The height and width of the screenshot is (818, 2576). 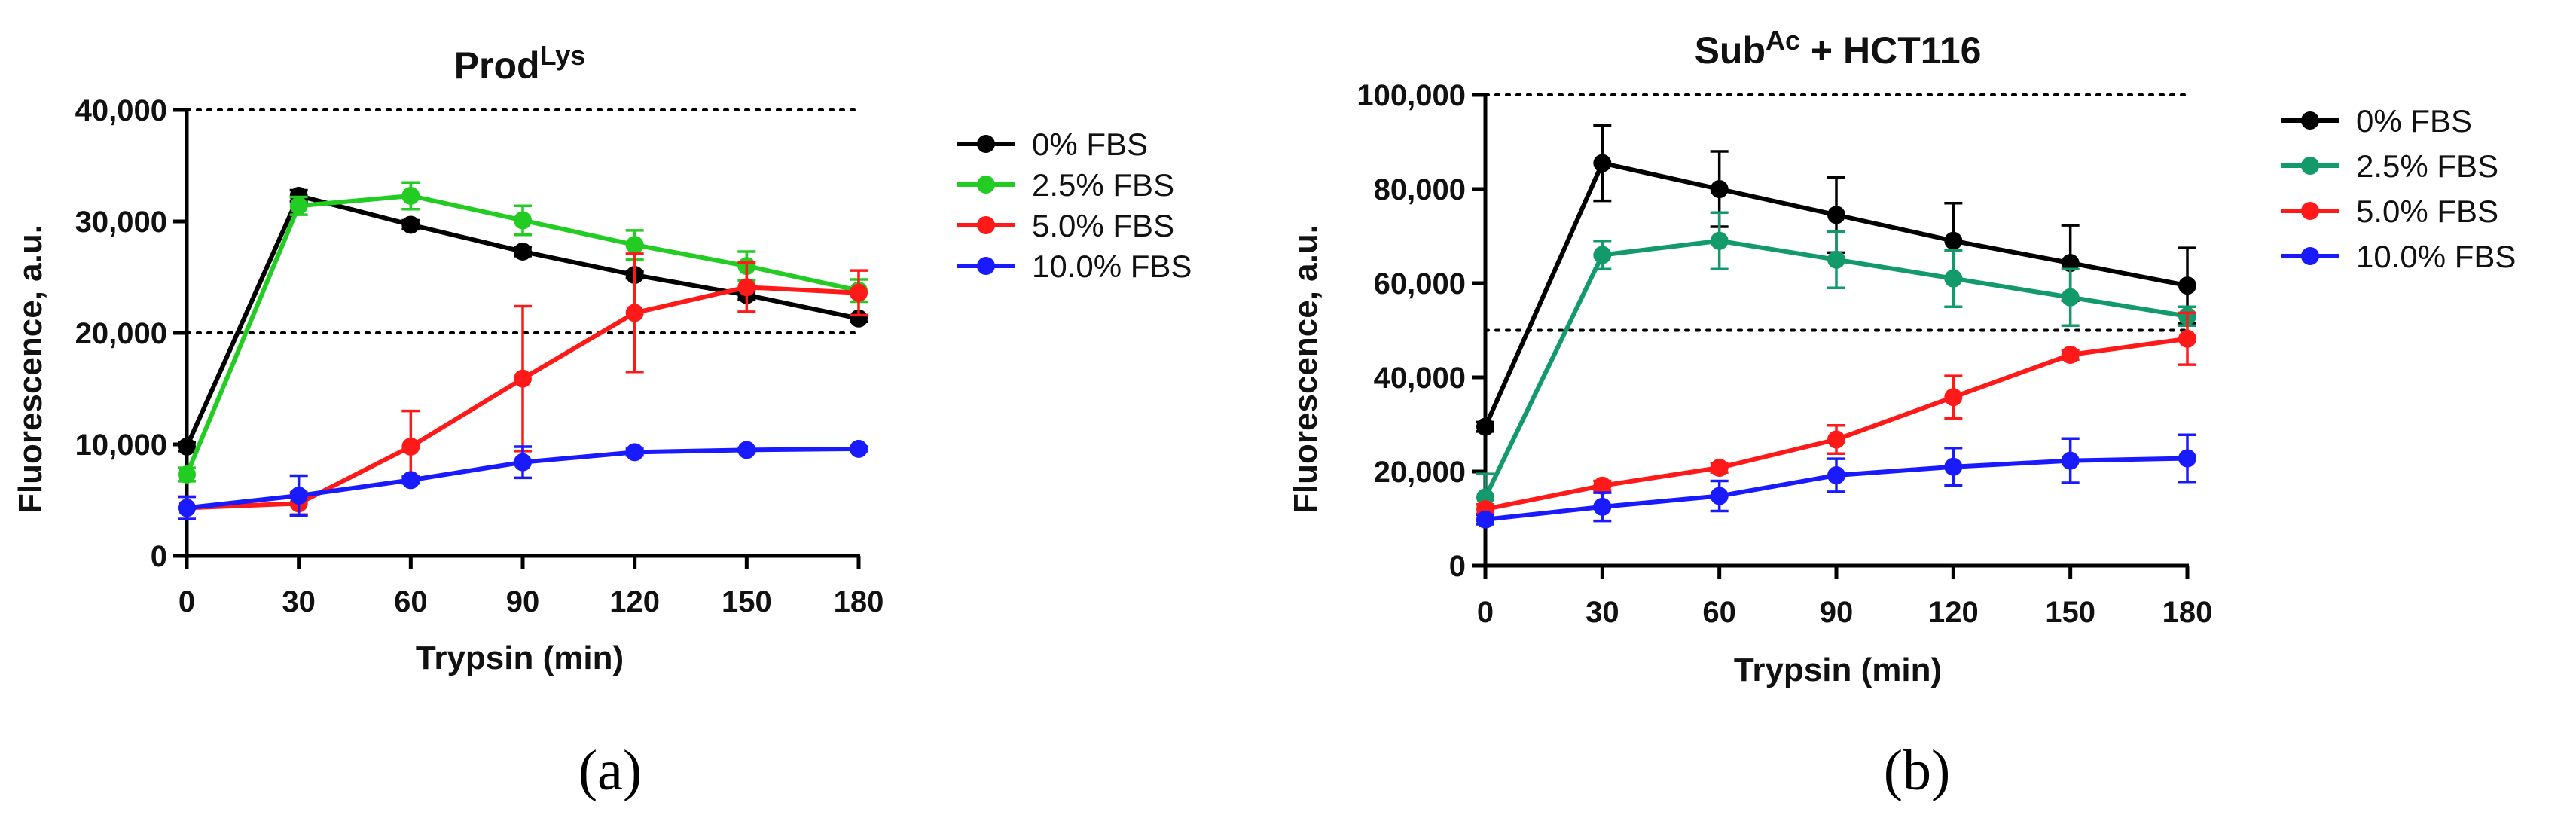 I want to click on legend-label-b-2: 5.0% FBS, so click(x=2427, y=211).